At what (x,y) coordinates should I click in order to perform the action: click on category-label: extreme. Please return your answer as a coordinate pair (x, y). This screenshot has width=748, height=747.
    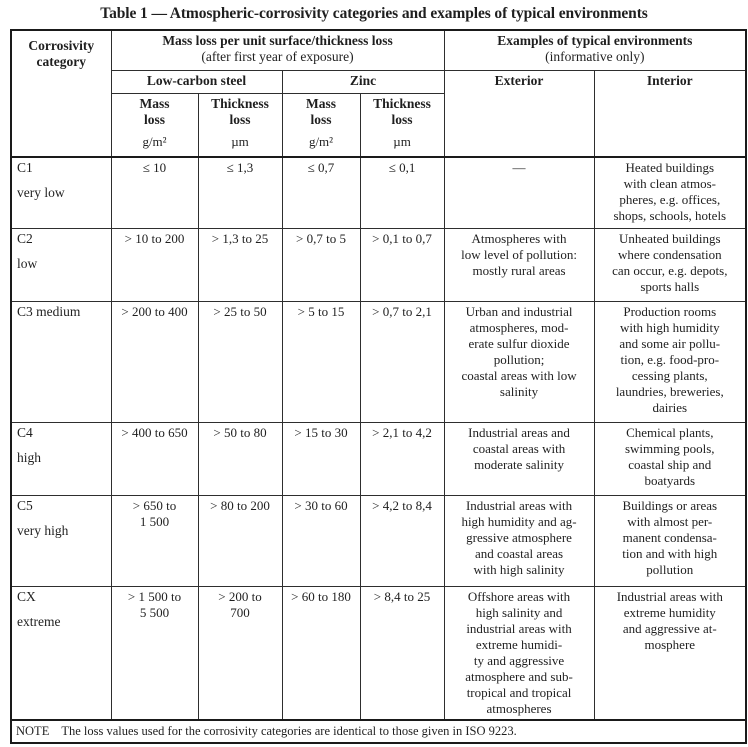
    Looking at the image, I should click on (39, 621).